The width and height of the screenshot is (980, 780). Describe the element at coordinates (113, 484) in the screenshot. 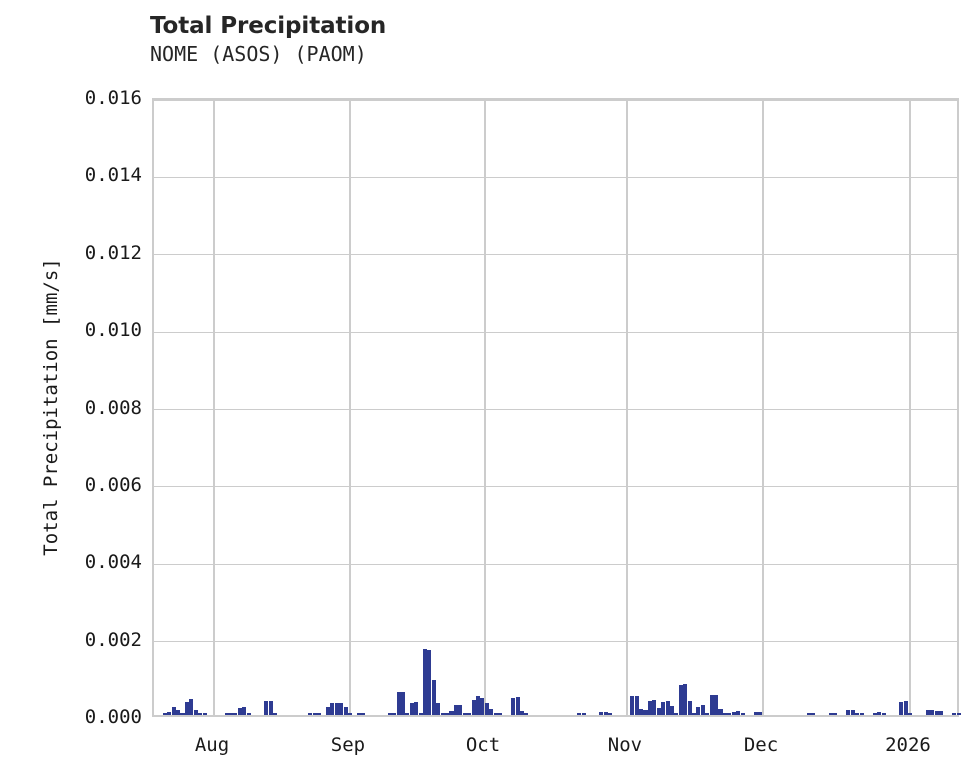

I see `y-tick-label: 0.006` at that location.